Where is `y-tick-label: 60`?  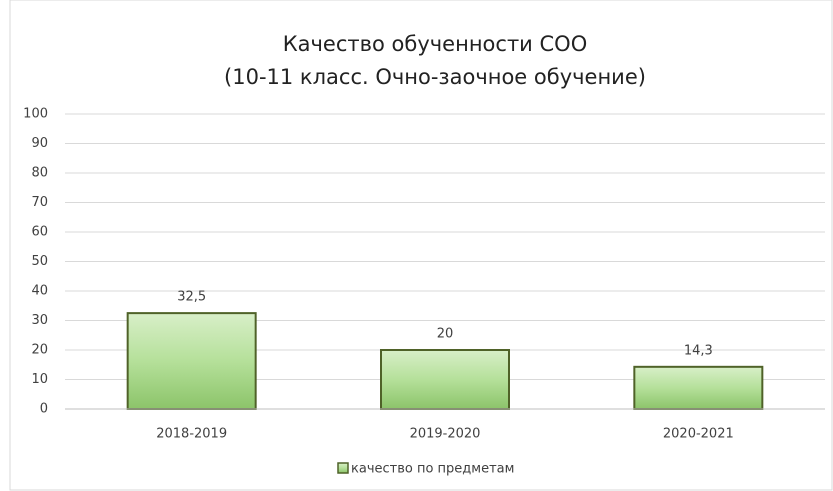 y-tick-label: 60 is located at coordinates (39, 232).